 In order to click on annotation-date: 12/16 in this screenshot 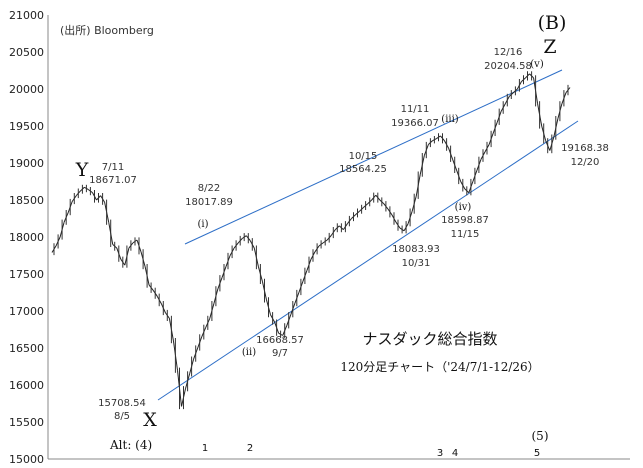, I will do `click(508, 52)`.